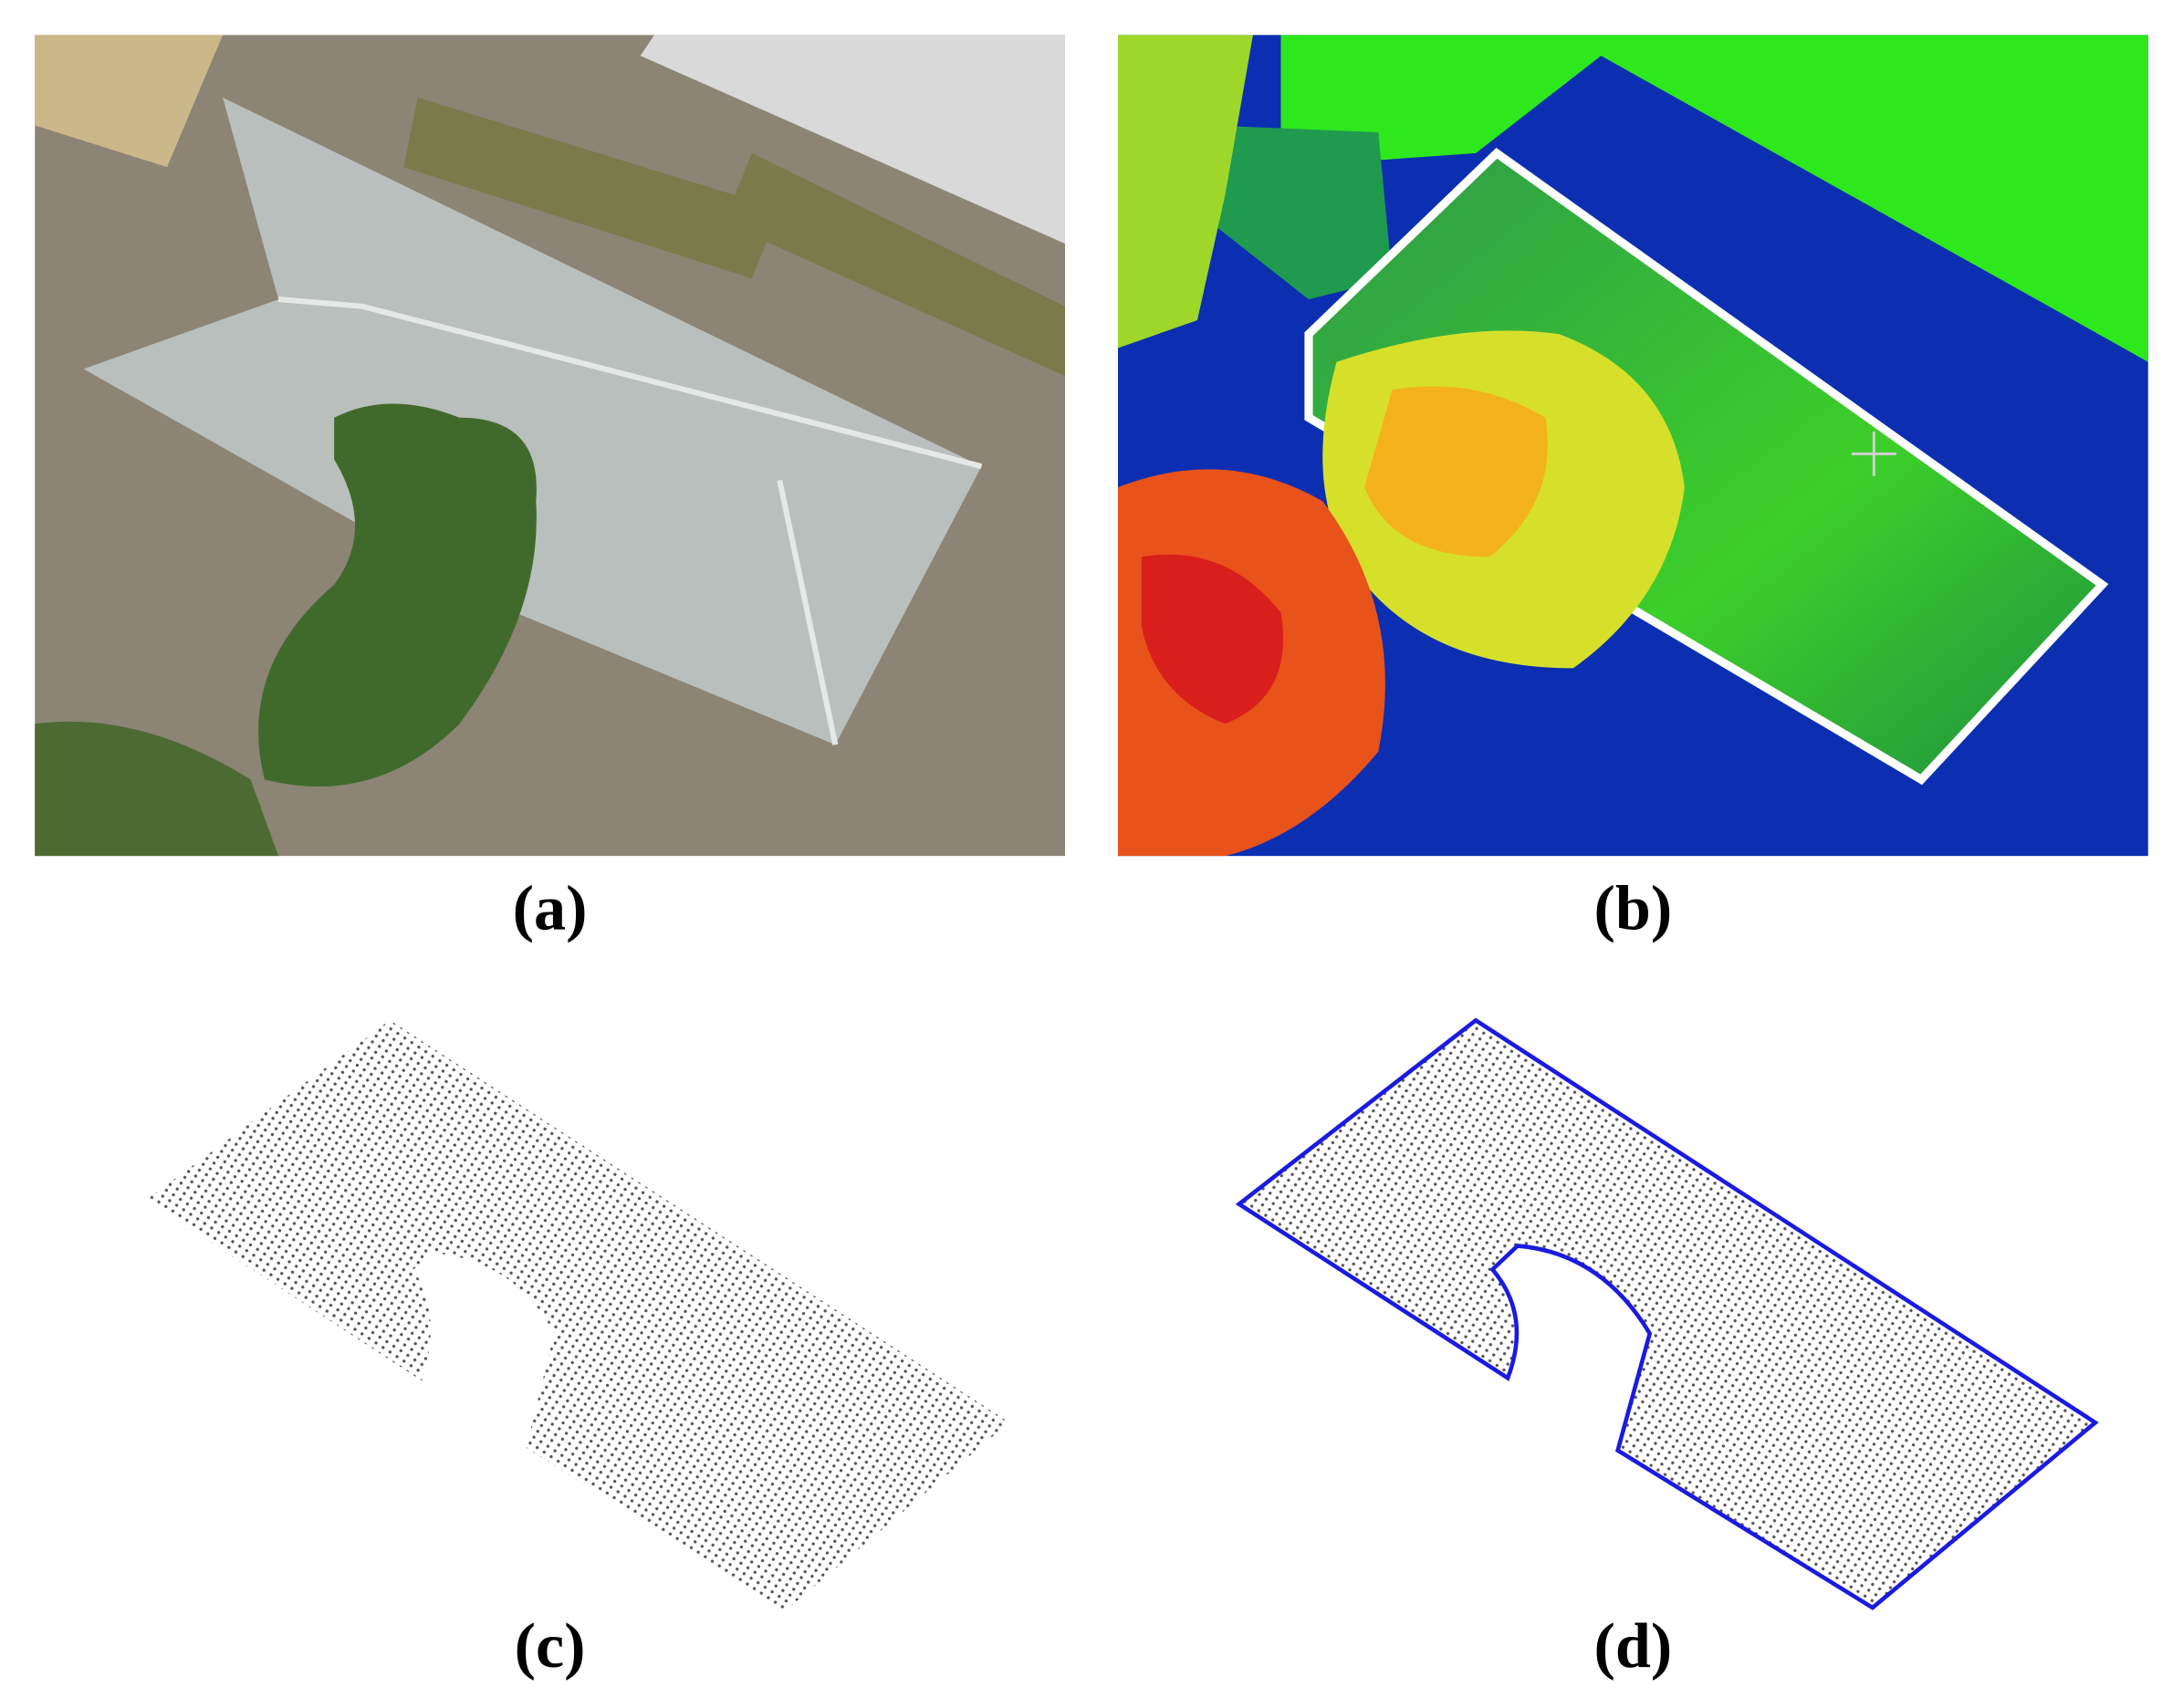  What do you see at coordinates (550, 1646) in the screenshot?
I see `panel-label: (c)` at bounding box center [550, 1646].